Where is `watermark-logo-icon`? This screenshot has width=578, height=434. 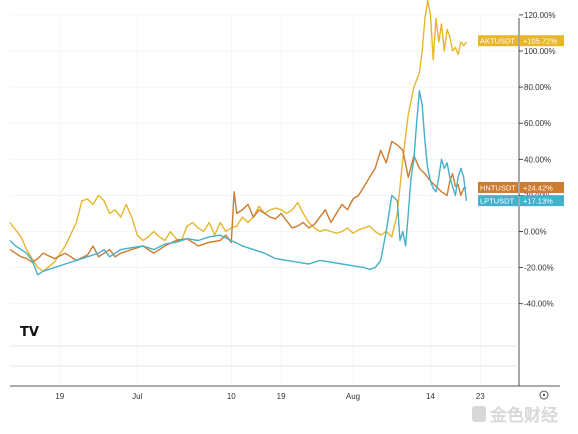 watermark-logo-icon is located at coordinates (479, 414).